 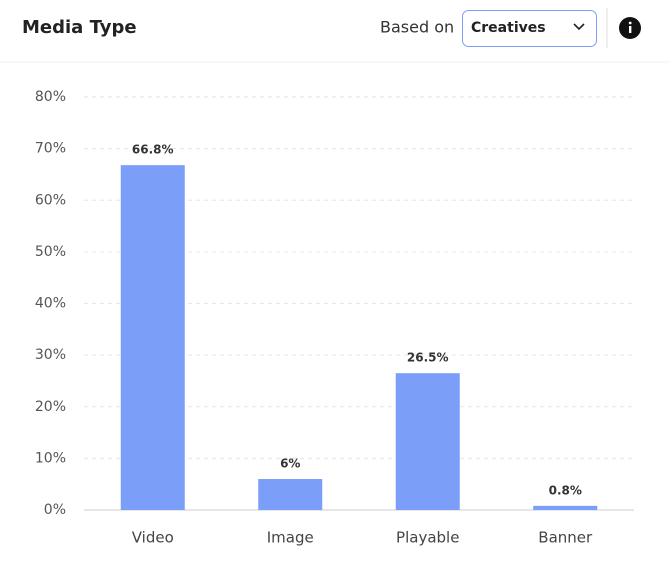 I want to click on y-tick-label: 40%, so click(x=50, y=304).